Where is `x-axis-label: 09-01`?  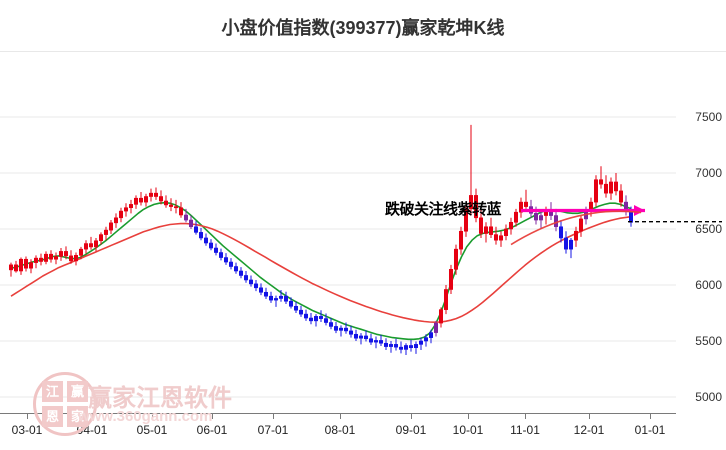
x-axis-label: 09-01 is located at coordinates (411, 430).